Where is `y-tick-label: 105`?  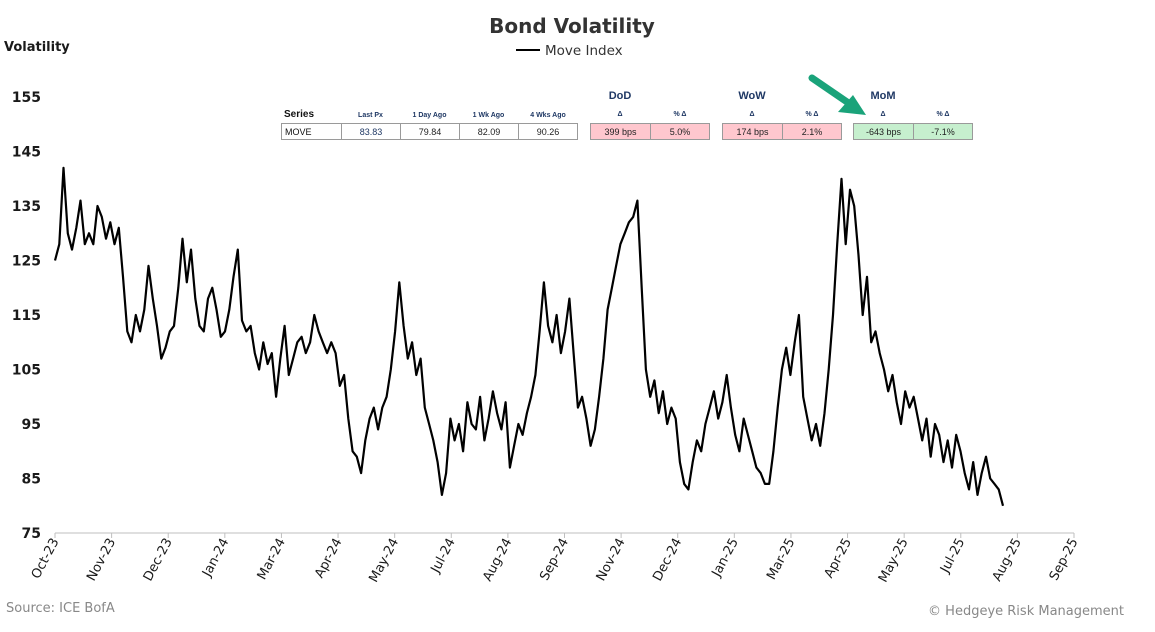
y-tick-label: 105 is located at coordinates (26, 371).